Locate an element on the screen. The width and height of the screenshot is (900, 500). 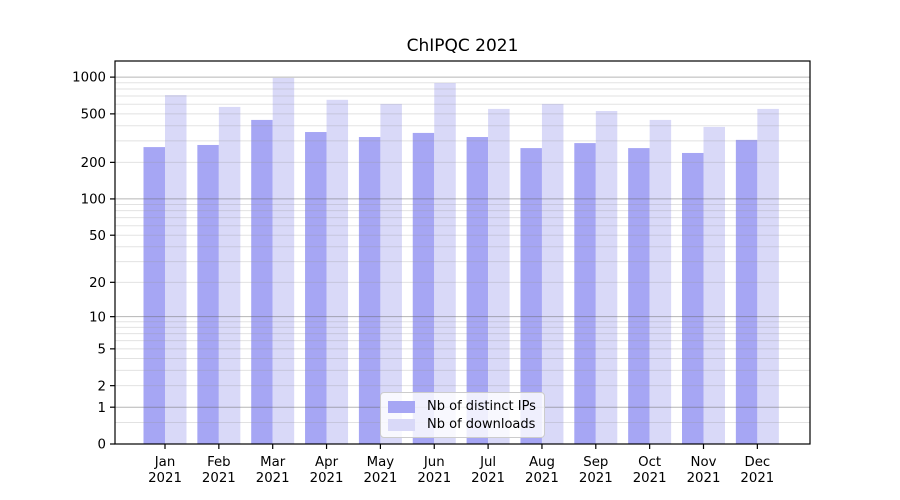
chart-title: ChIPQC 2021 is located at coordinates (462, 46).